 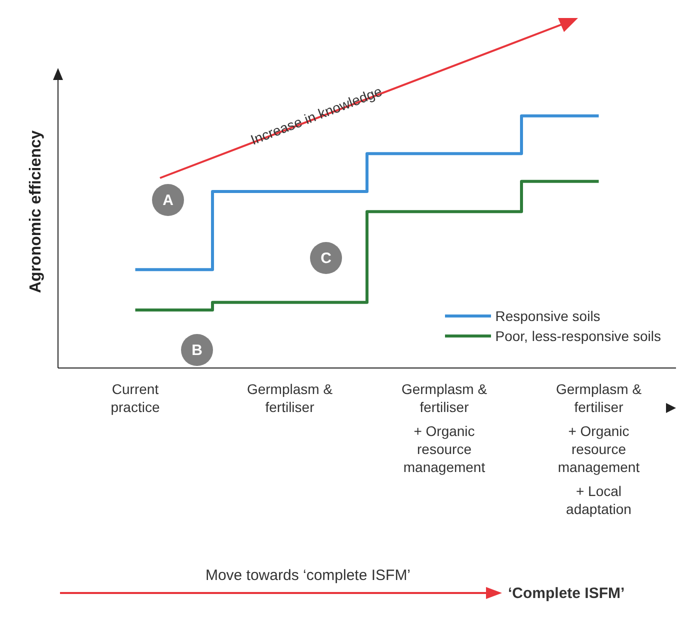 I want to click on x-tick-label: Germplasm & fertiliser + Organic resource management + Local adaptation, so click(x=599, y=449).